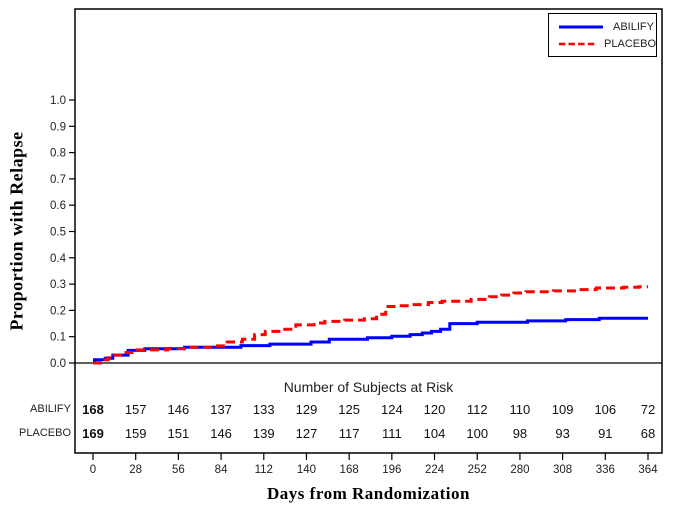 The image size is (675, 515). Describe the element at coordinates (93, 409) in the screenshot. I see `at-risk-value-abilify: 168` at that location.